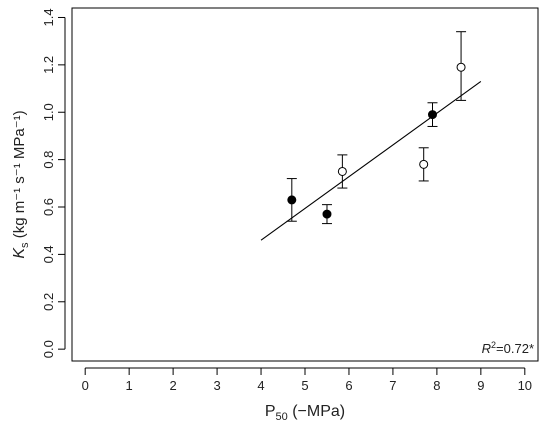  I want to click on x-axis-label-rest: (−MPa), so click(316, 411).